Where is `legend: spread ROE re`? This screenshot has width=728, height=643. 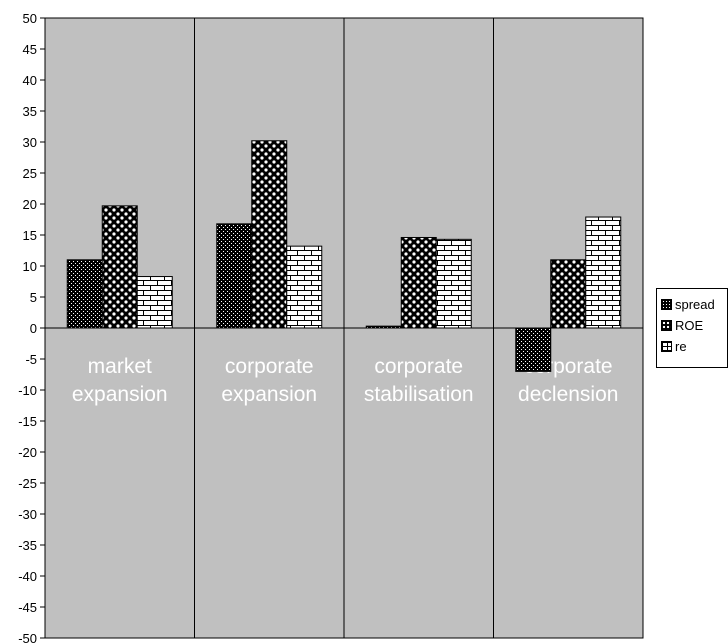 legend: spread ROE re is located at coordinates (692, 328).